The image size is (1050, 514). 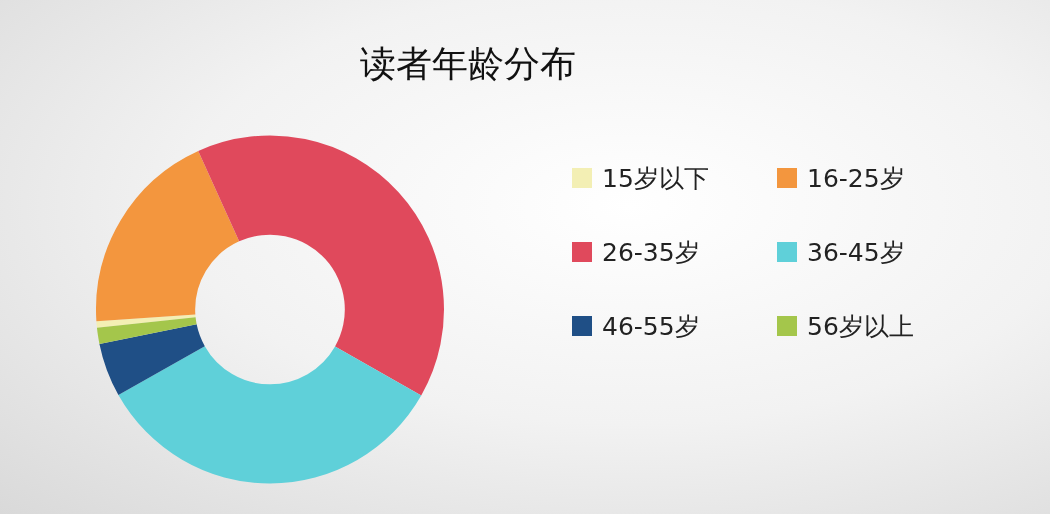 What do you see at coordinates (655, 178) in the screenshot?
I see `legend-label: 15岁以下` at bounding box center [655, 178].